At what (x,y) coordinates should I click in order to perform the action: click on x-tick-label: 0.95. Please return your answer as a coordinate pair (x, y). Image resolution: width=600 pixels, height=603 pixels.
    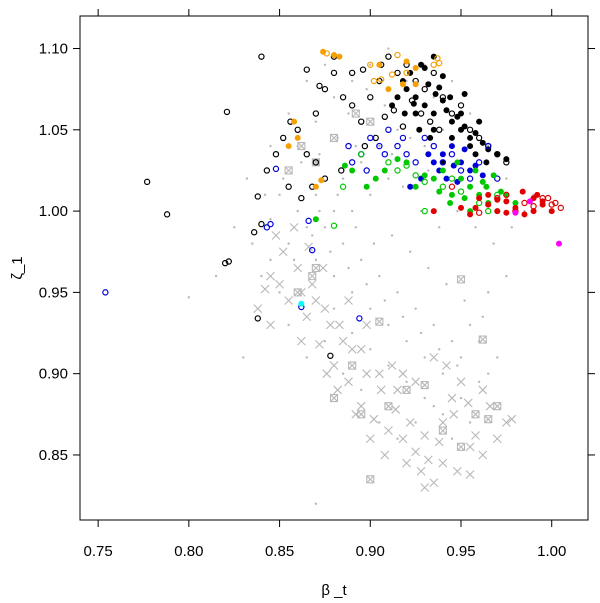
    Looking at the image, I should click on (460, 551).